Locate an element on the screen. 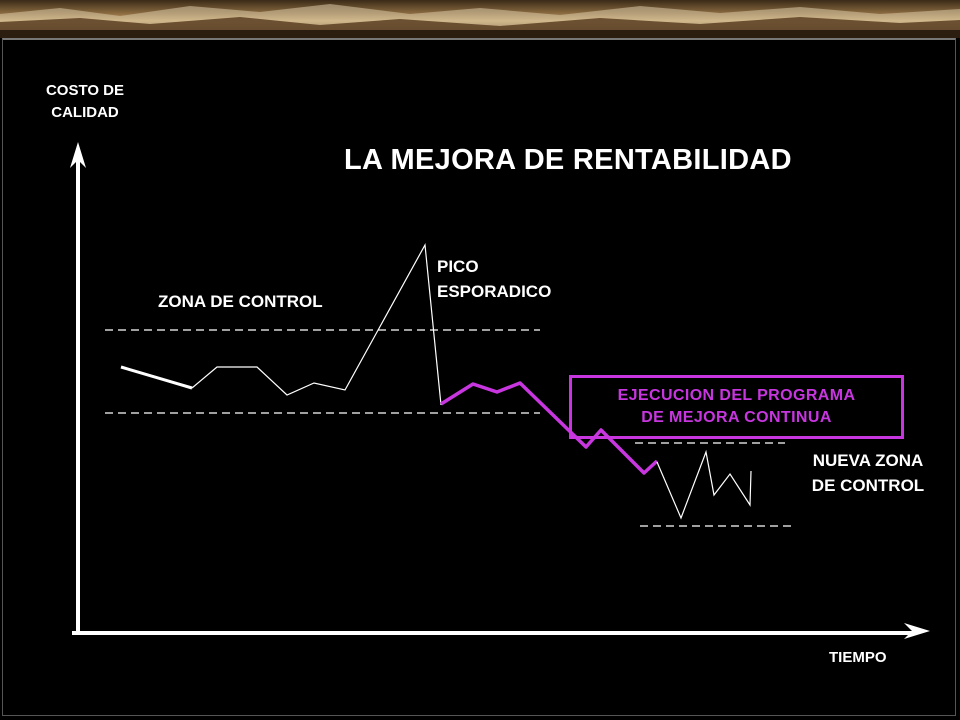  top-banner-image is located at coordinates (480, 19).